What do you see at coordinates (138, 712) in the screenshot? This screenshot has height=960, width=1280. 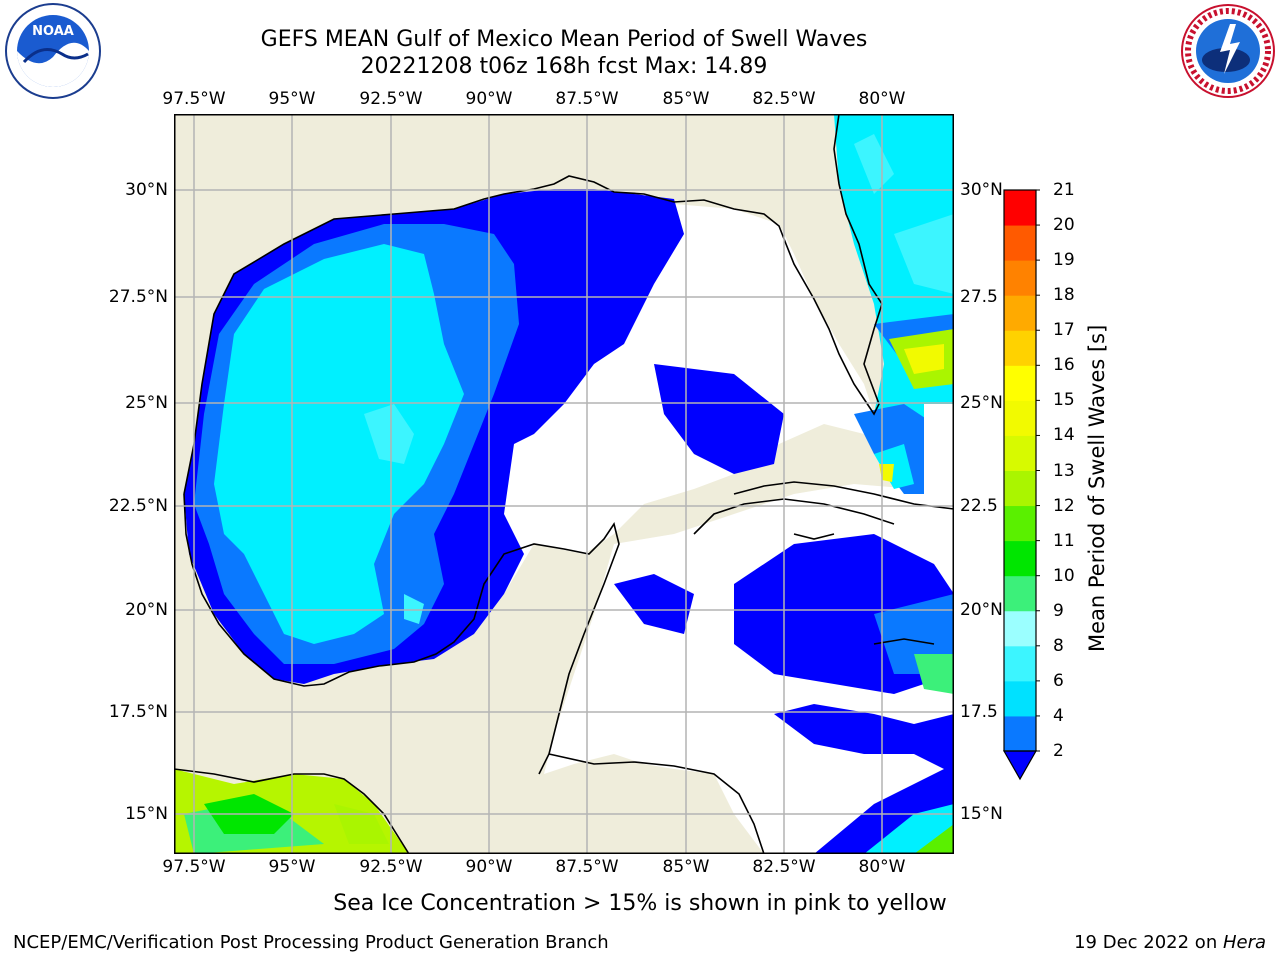 I see `lat-tick-left: 17.5°N` at bounding box center [138, 712].